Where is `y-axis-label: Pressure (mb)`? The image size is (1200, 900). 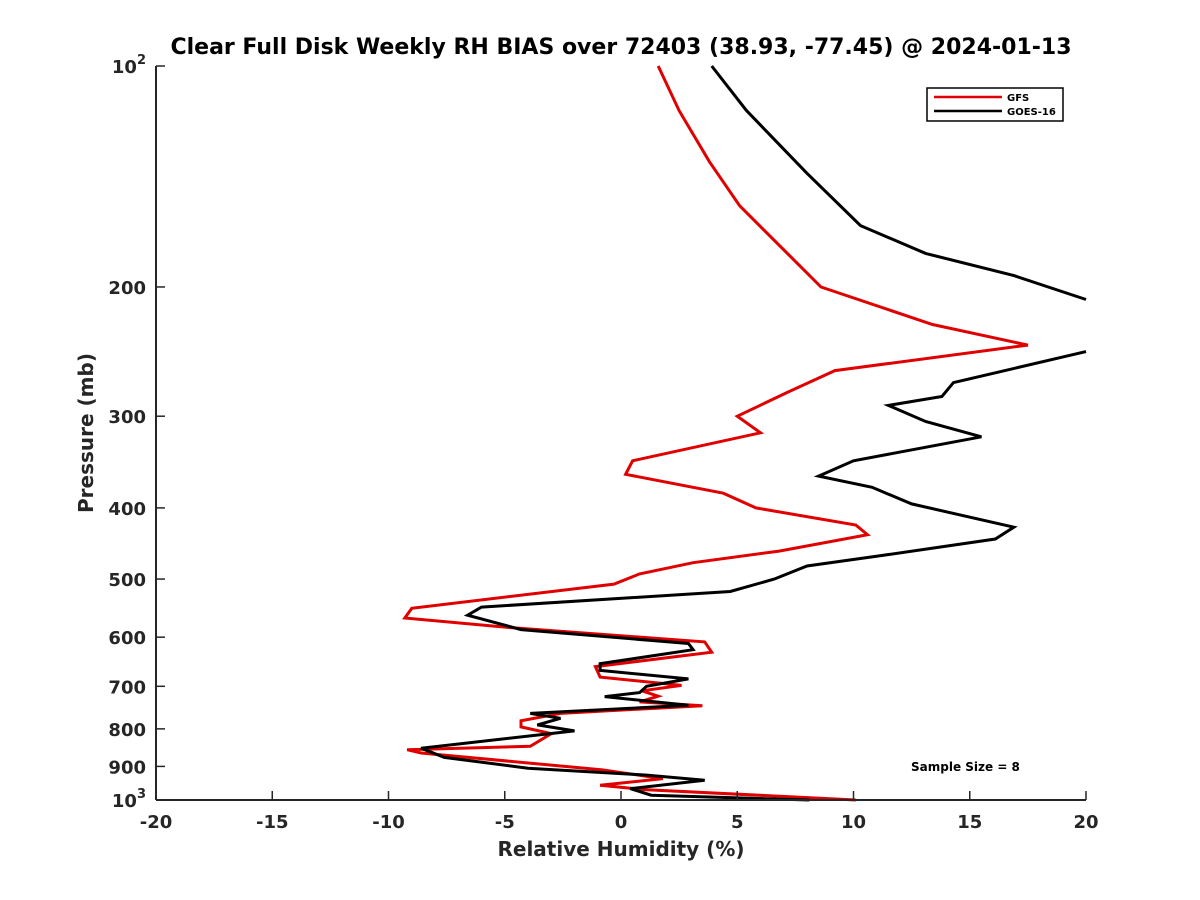
y-axis-label: Pressure (mb) is located at coordinates (86, 433).